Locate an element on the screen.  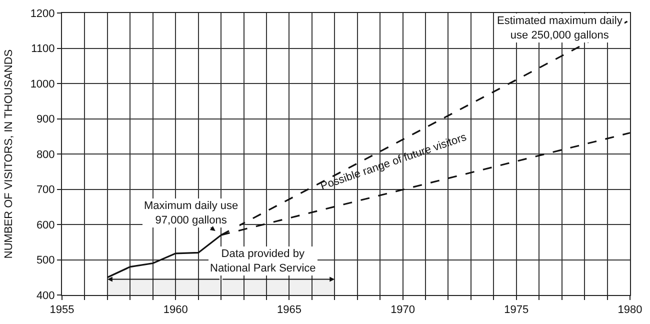
y-tick-label: 500 is located at coordinates (45, 260).